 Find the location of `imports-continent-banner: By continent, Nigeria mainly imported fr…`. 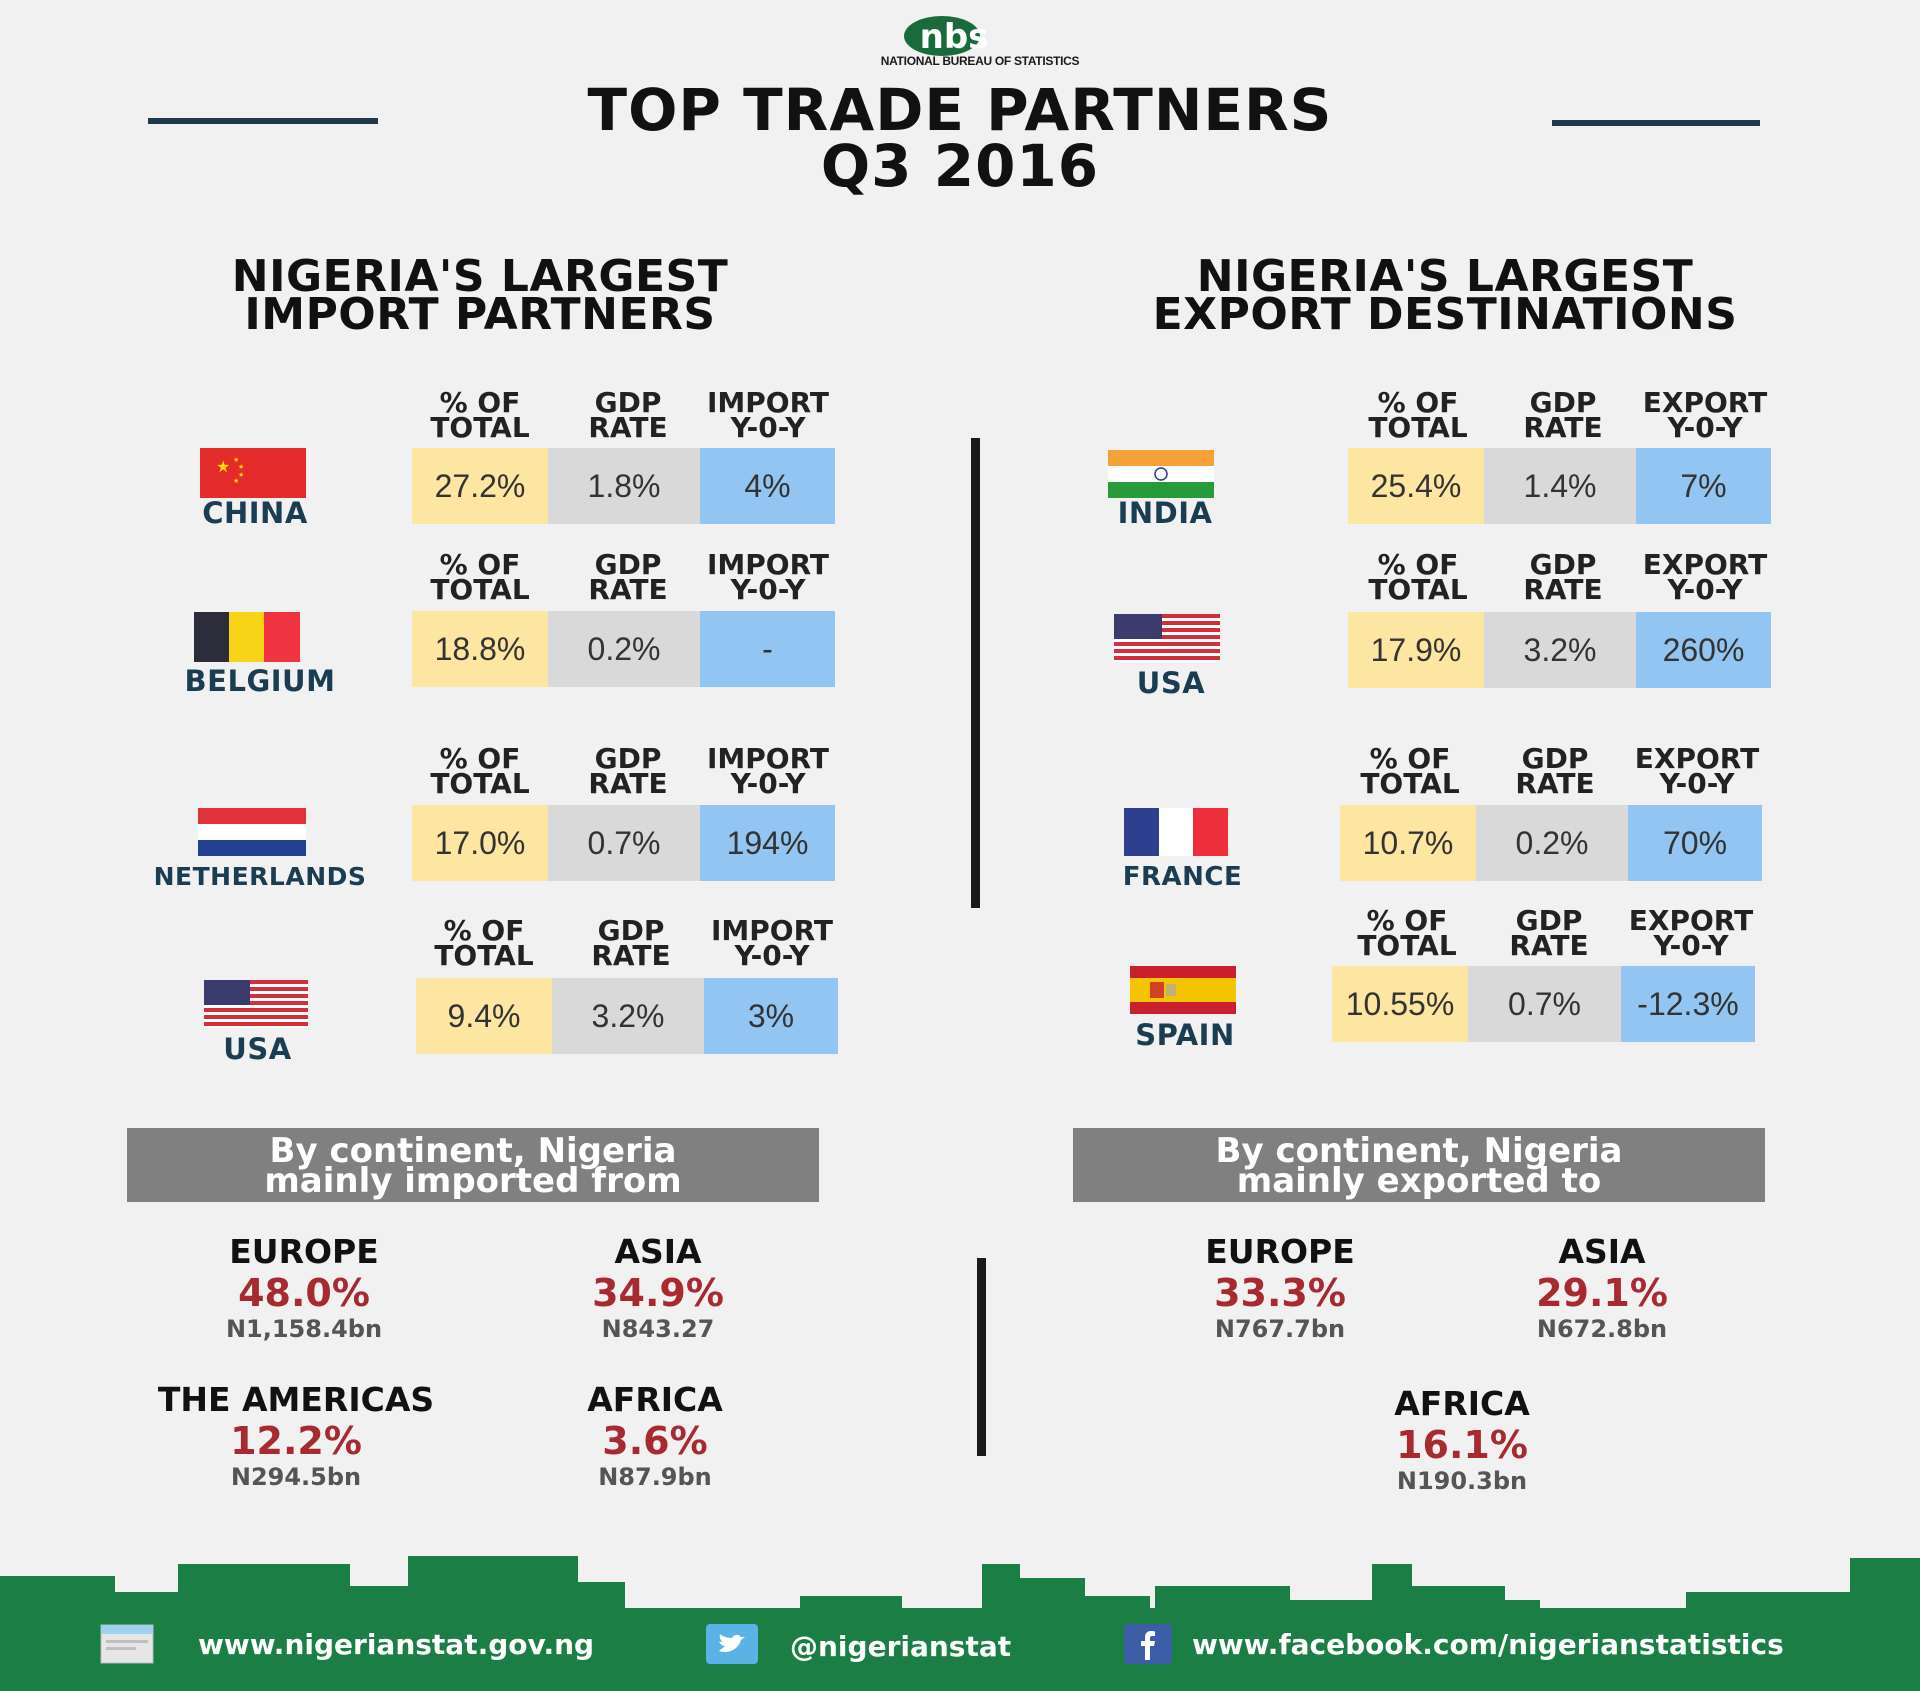

imports-continent-banner: By continent, Nigeria mainly imported fr… is located at coordinates (473, 1165).